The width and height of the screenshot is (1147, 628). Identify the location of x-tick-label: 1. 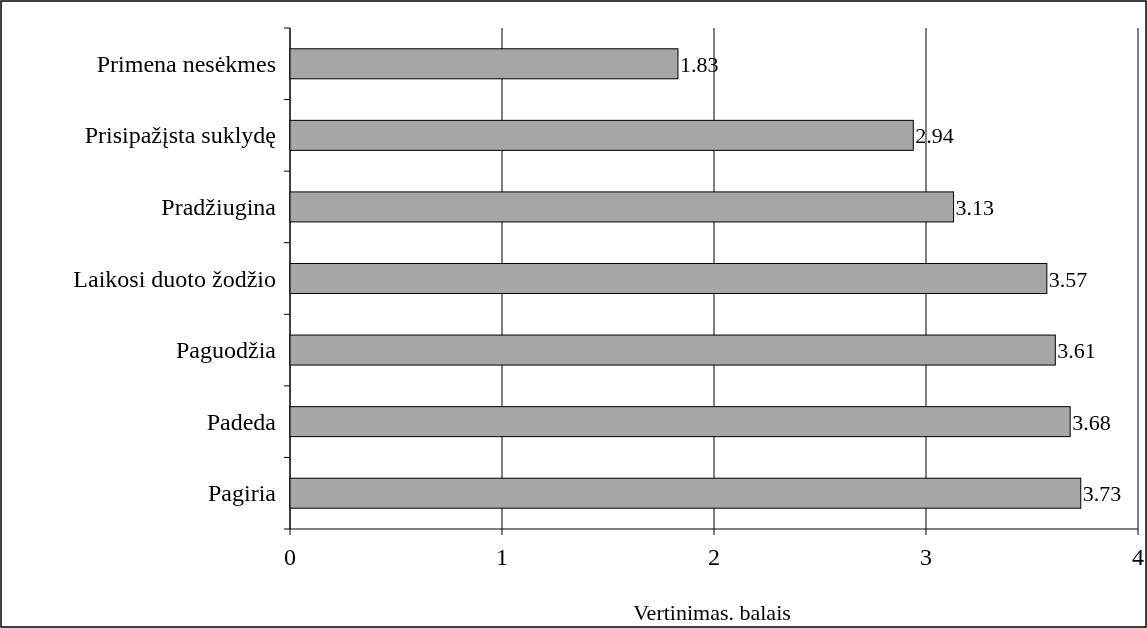
(502, 557).